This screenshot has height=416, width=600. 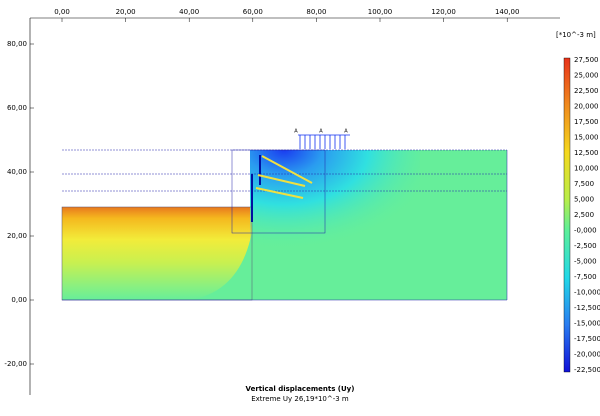 What do you see at coordinates (335, 205) in the screenshot?
I see `settlement-contours` at bounding box center [335, 205].